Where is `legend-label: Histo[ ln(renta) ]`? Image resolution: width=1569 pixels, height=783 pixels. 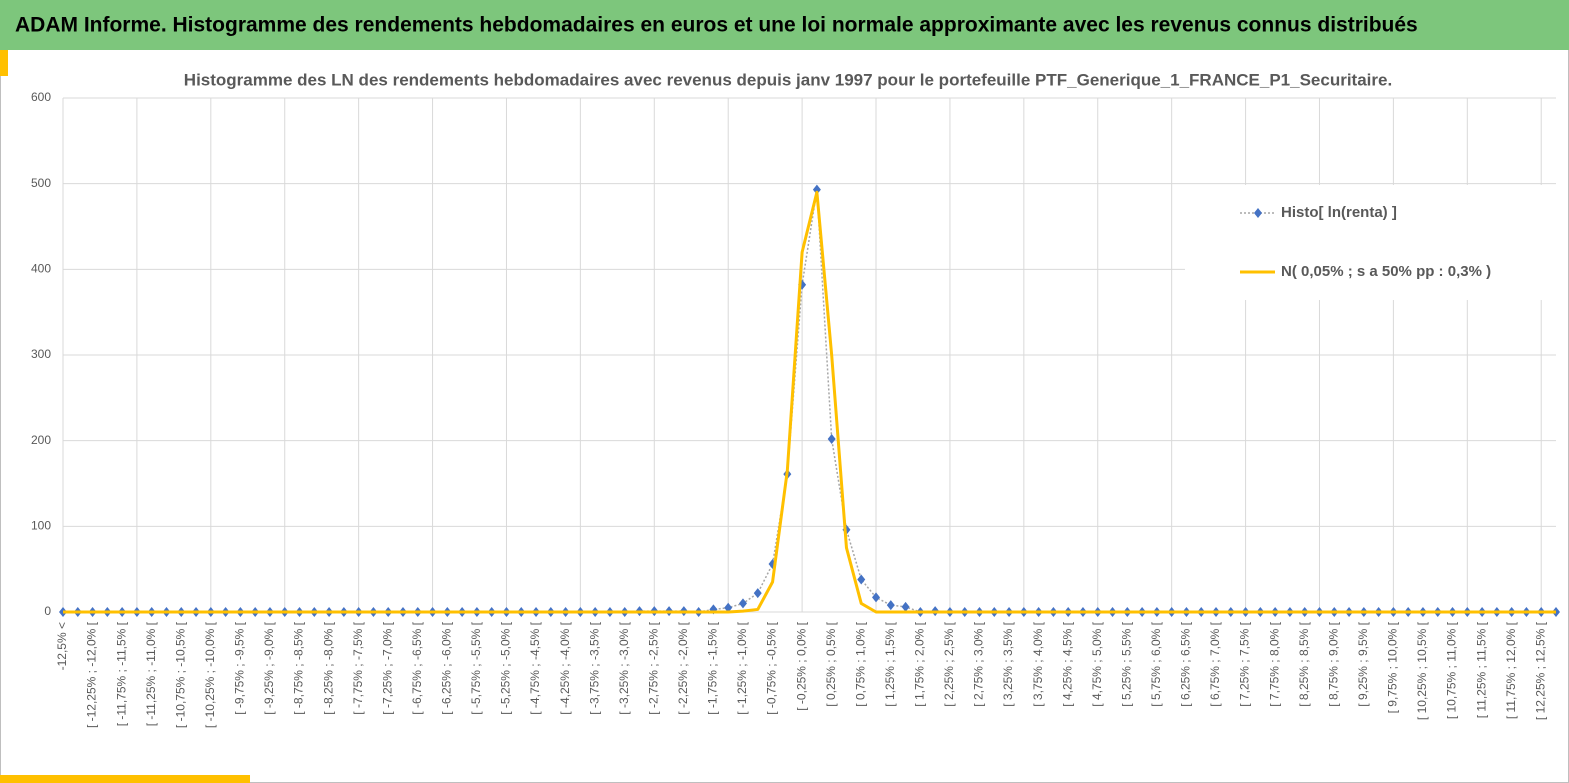 legend-label: Histo[ ln(renta) ] is located at coordinates (1339, 212).